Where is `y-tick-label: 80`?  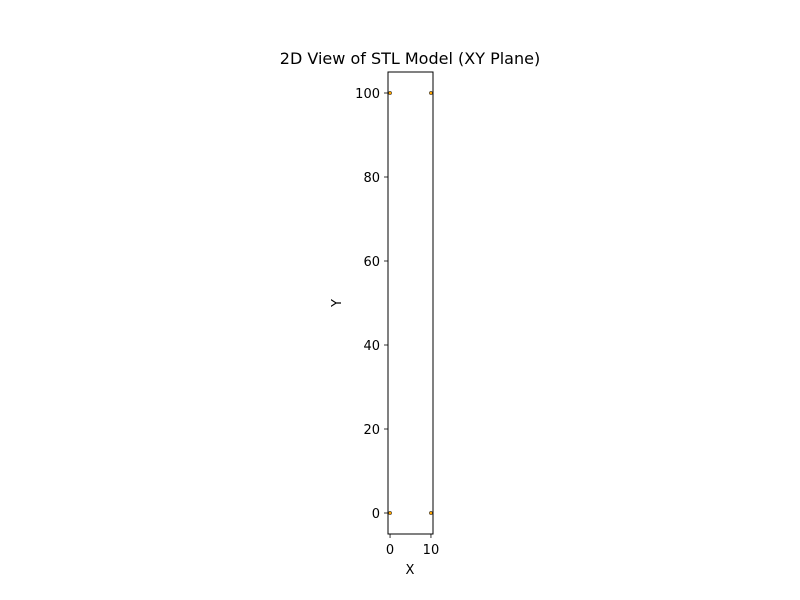
y-tick-label: 80 is located at coordinates (371, 178).